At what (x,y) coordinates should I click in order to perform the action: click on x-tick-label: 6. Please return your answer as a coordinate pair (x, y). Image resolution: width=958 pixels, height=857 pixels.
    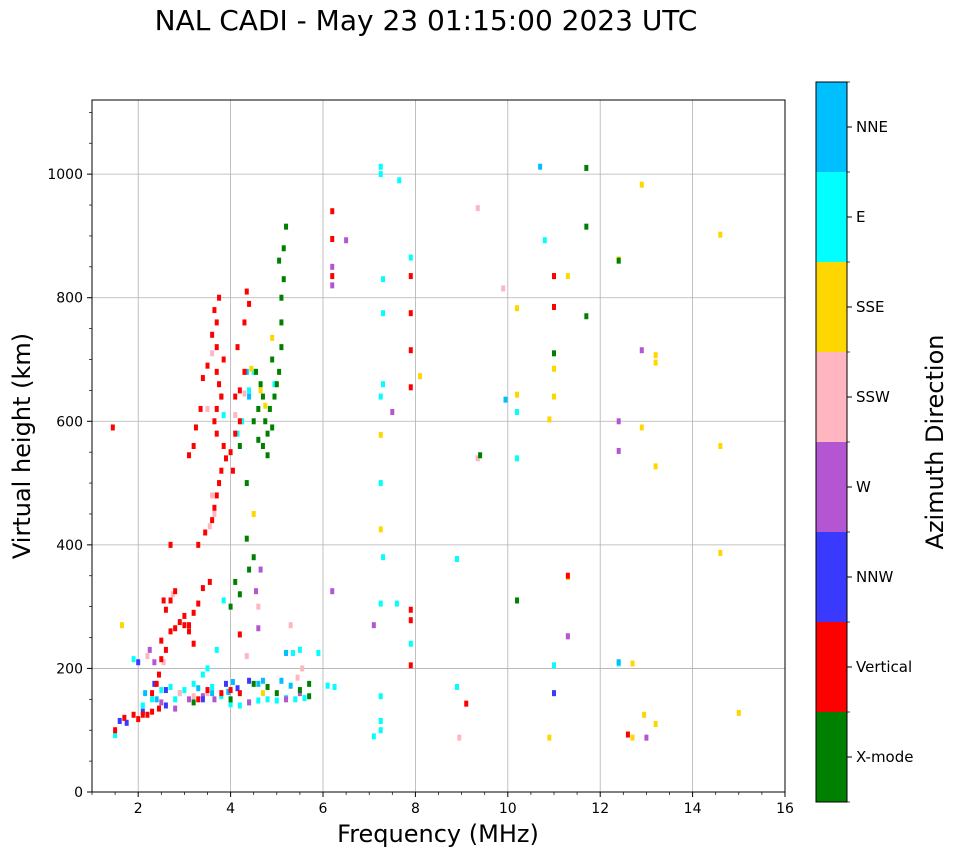
    Looking at the image, I should click on (323, 809).